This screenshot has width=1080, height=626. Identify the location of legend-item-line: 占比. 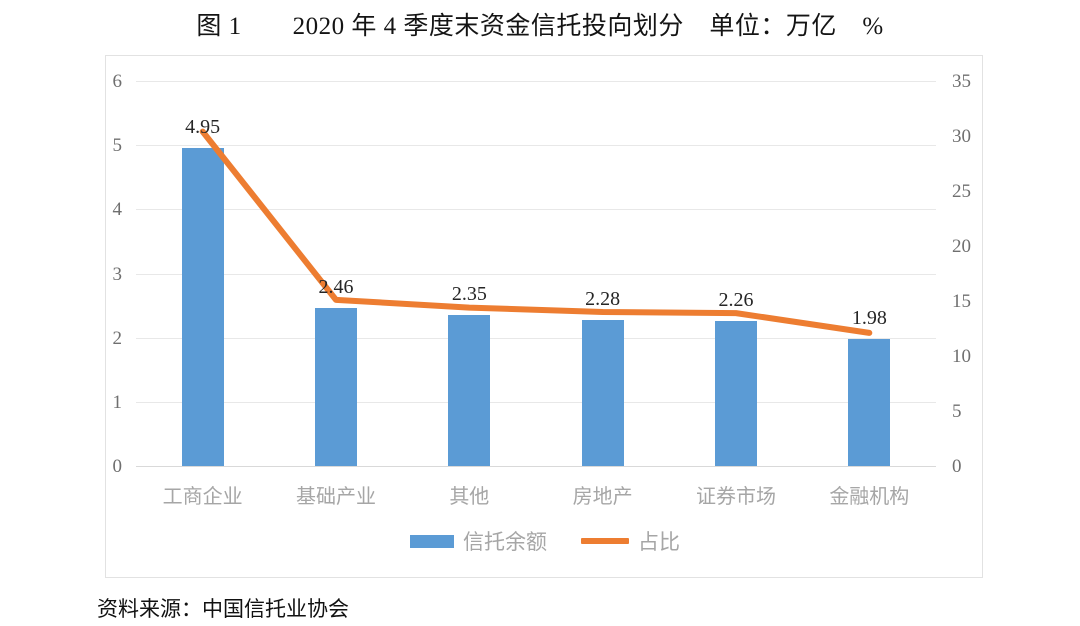
(630, 541).